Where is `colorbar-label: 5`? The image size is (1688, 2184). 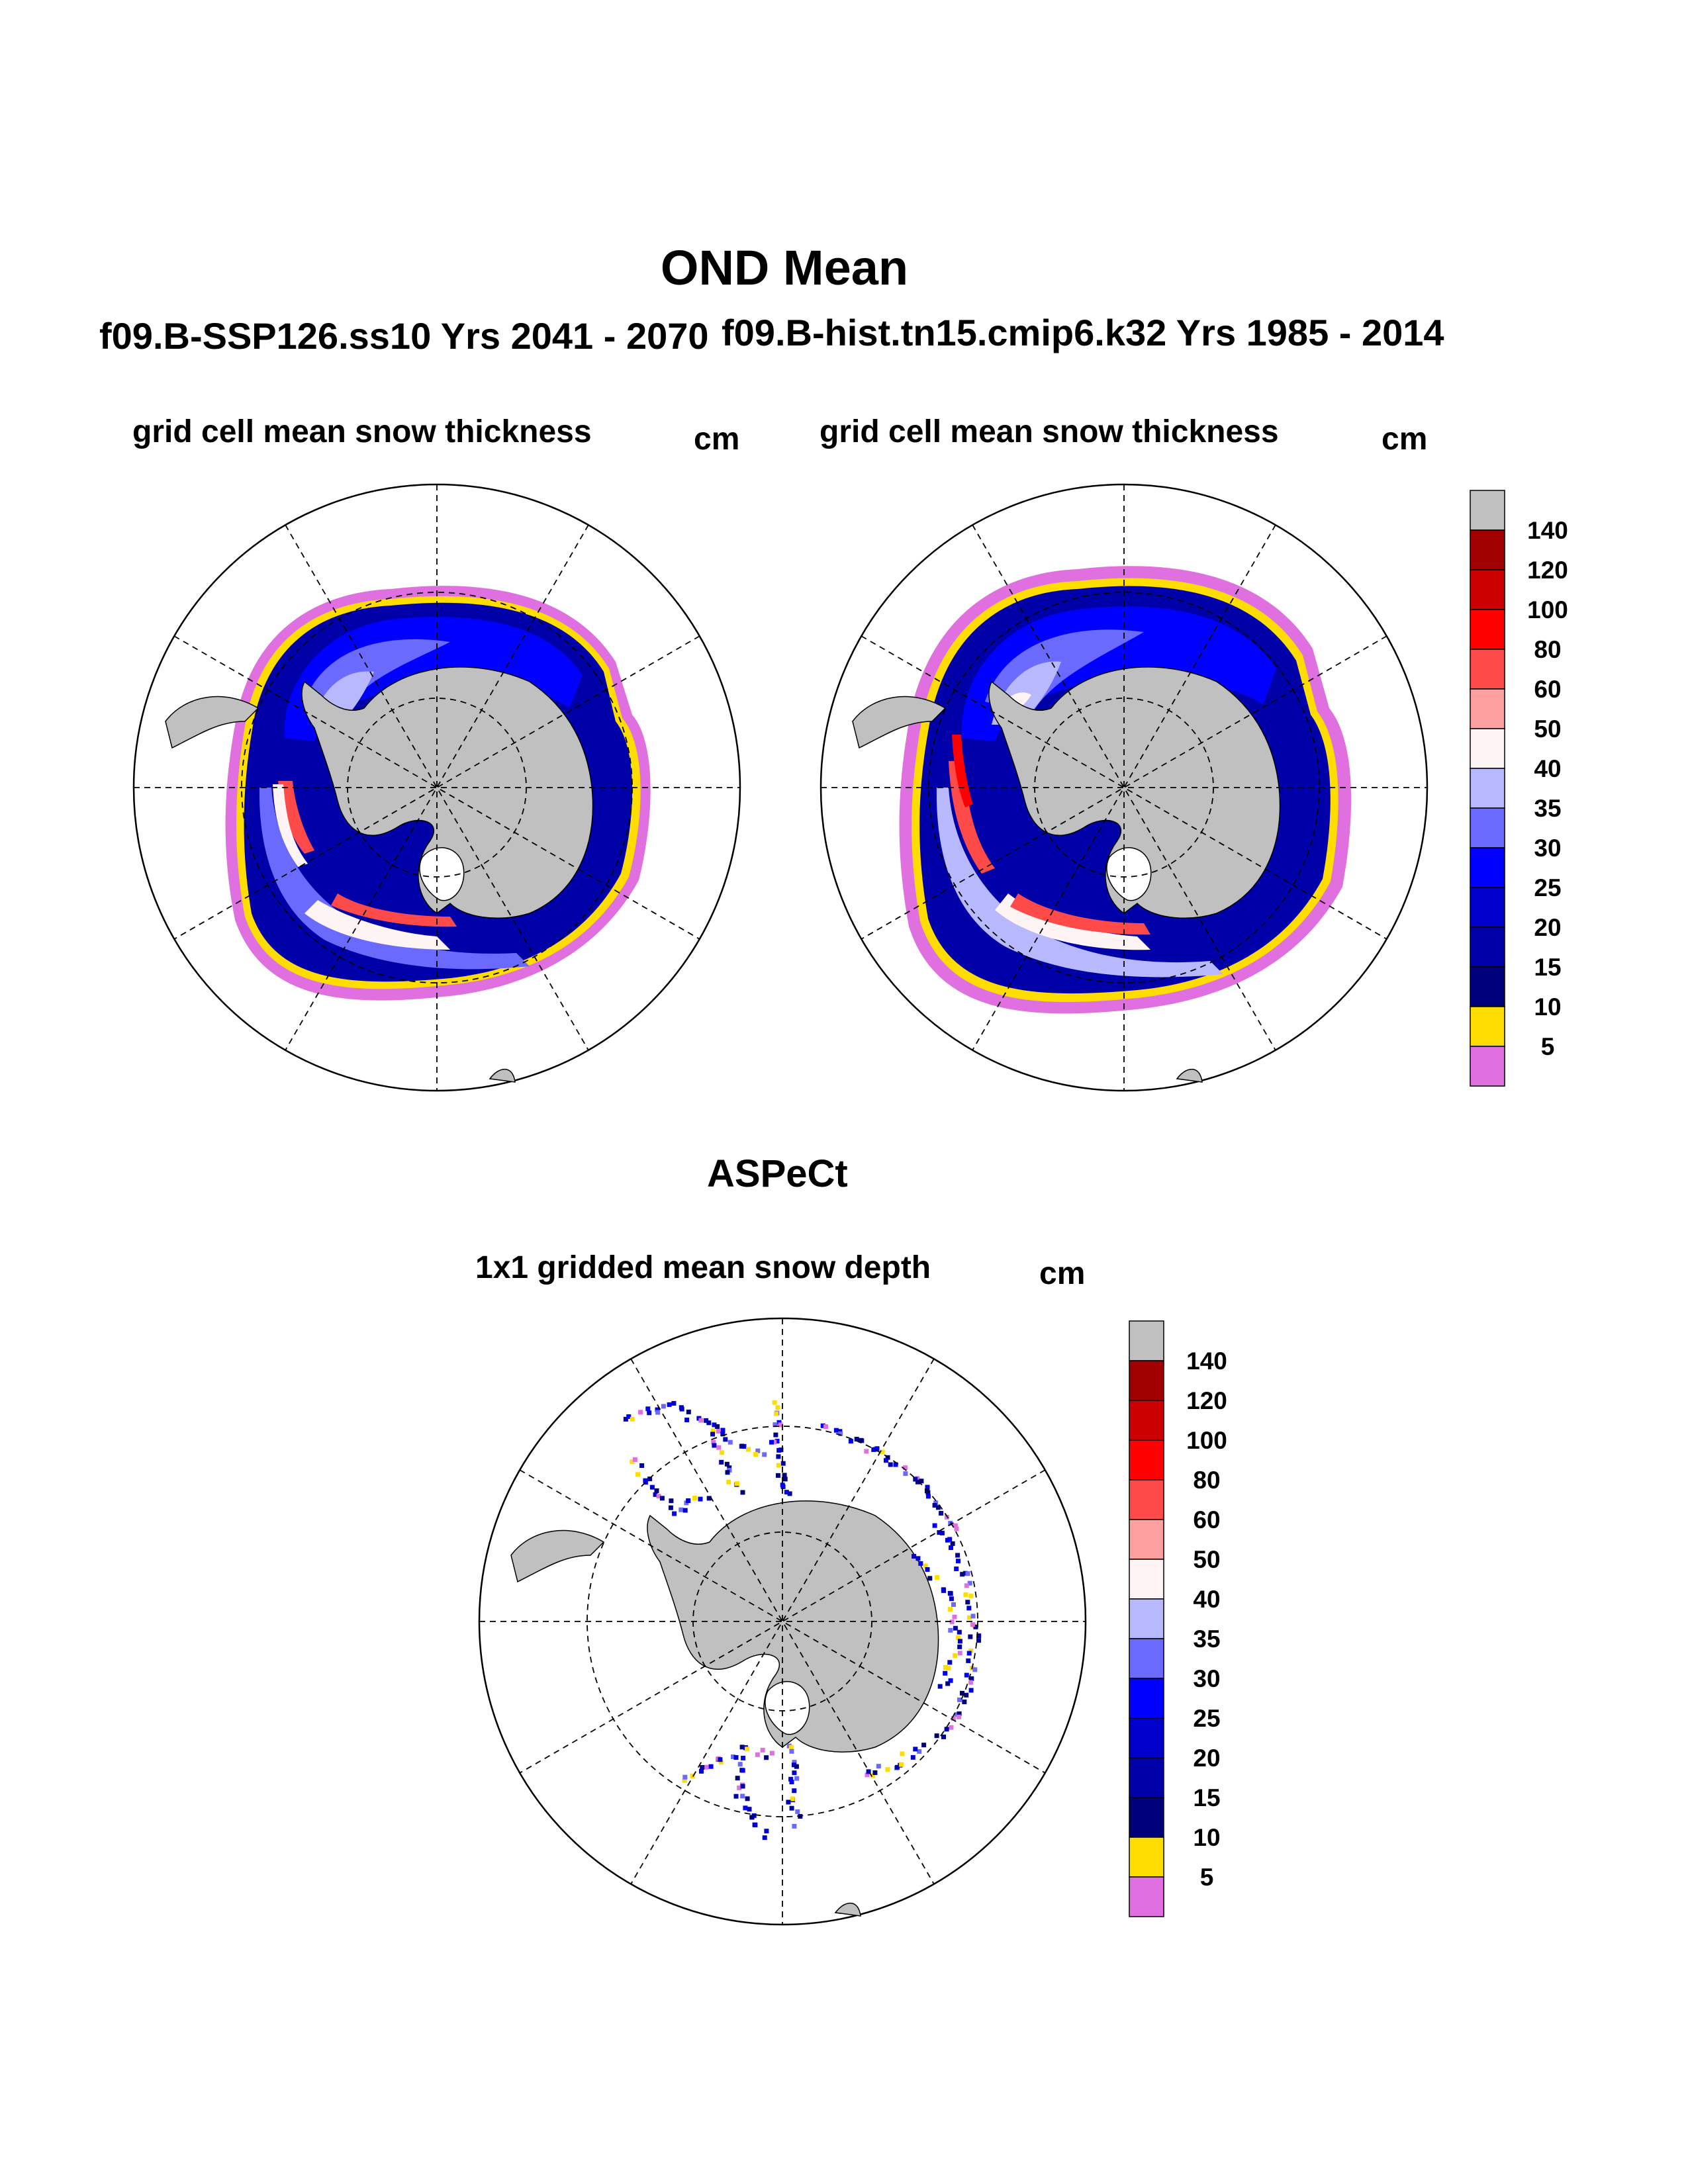 colorbar-label: 5 is located at coordinates (1207, 1877).